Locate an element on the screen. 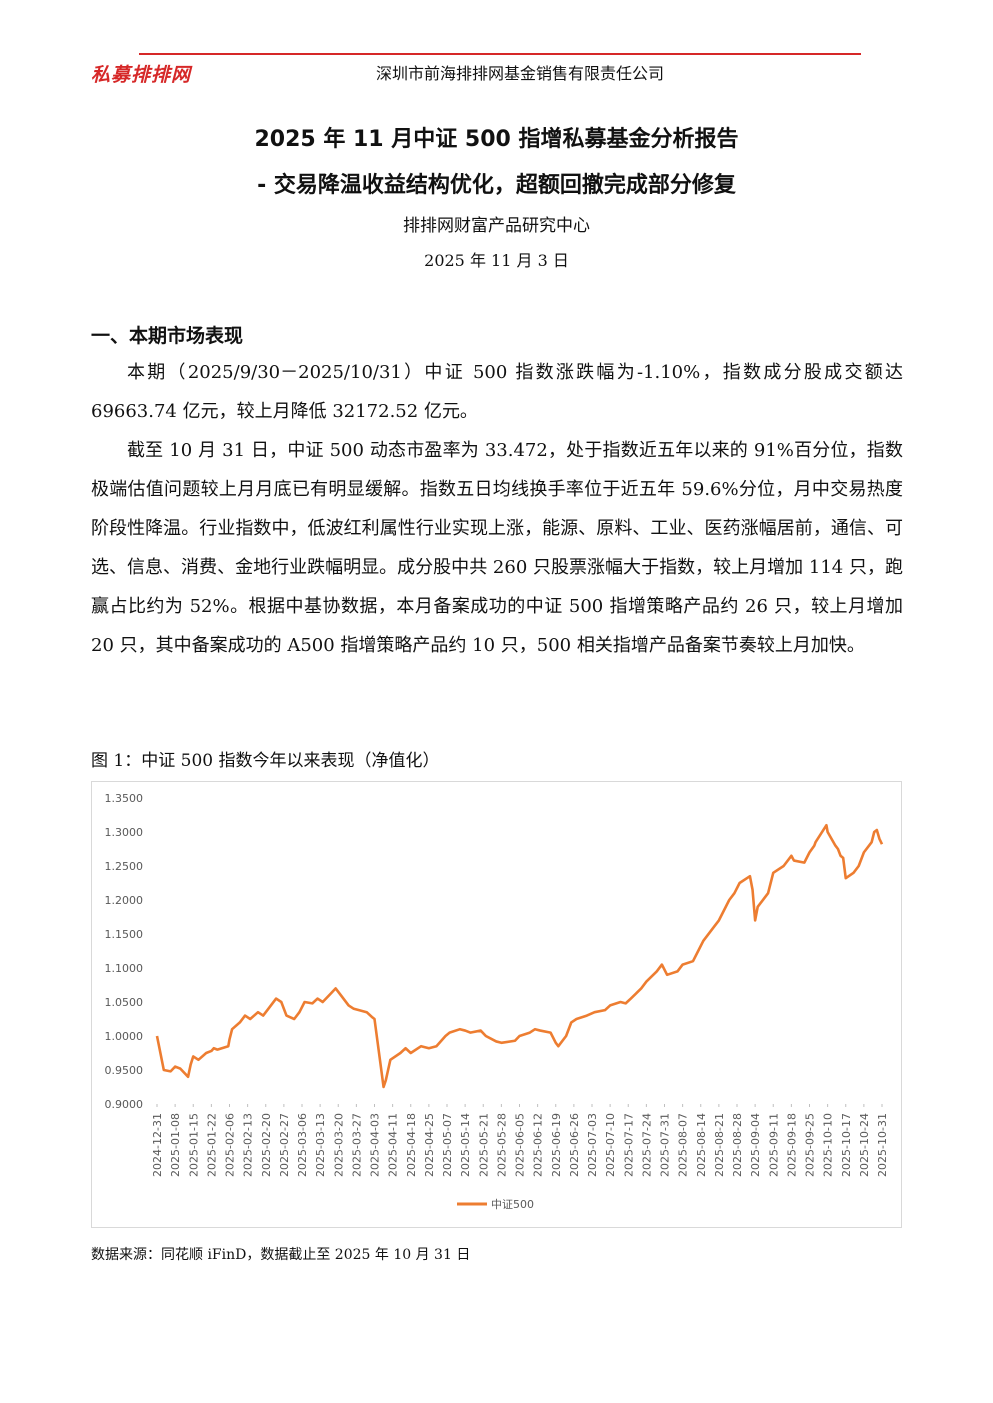  x-tick-label: 2025-02-06 is located at coordinates (230, 1145).